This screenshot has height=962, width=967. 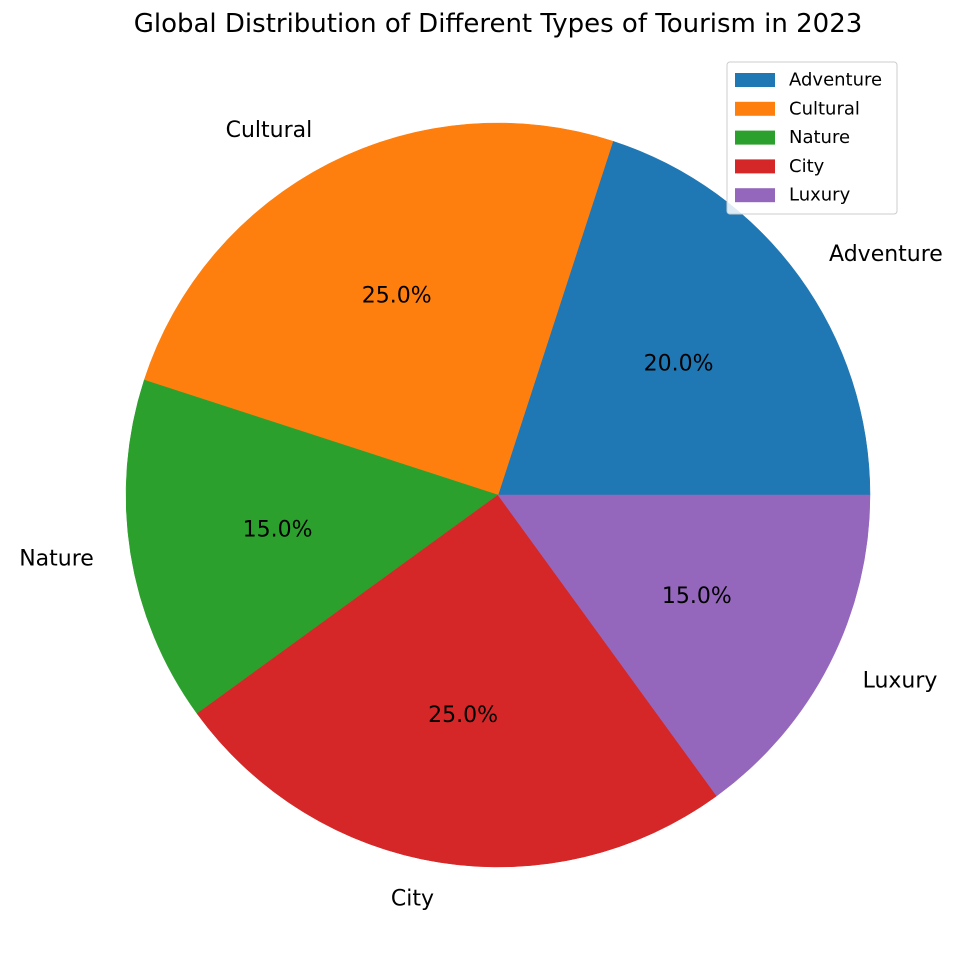 What do you see at coordinates (397, 296) in the screenshot?
I see `percent-label-cultural: 25.0%` at bounding box center [397, 296].